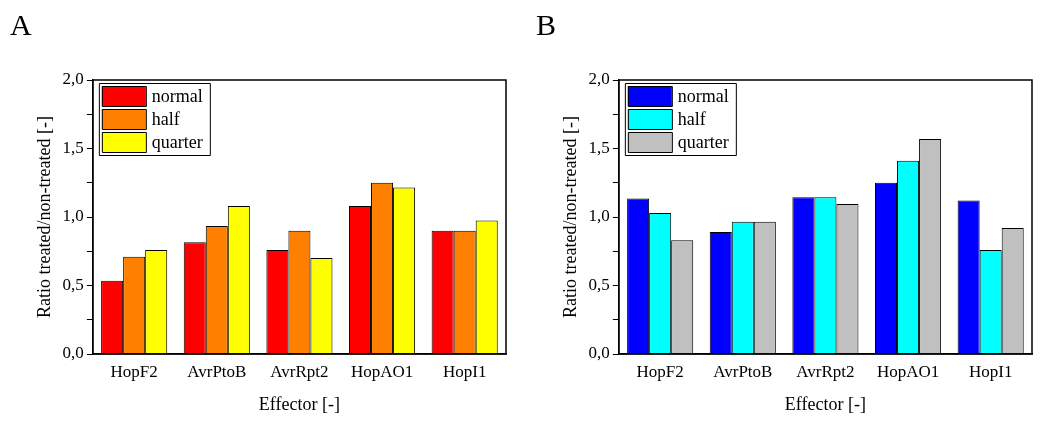 Image resolution: width=1053 pixels, height=430 pixels. I want to click on chart-title: B, so click(546, 25).